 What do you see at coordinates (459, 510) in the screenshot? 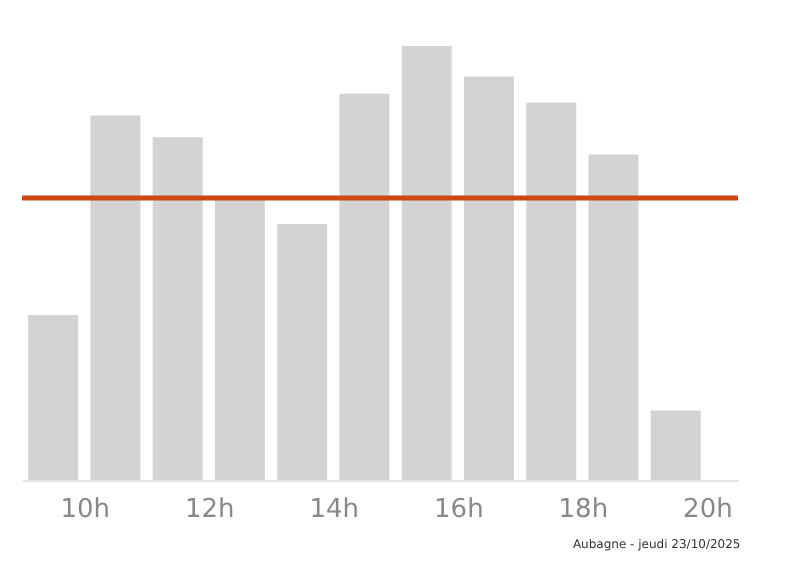
I see `x-tick-label: 16h` at bounding box center [459, 510].